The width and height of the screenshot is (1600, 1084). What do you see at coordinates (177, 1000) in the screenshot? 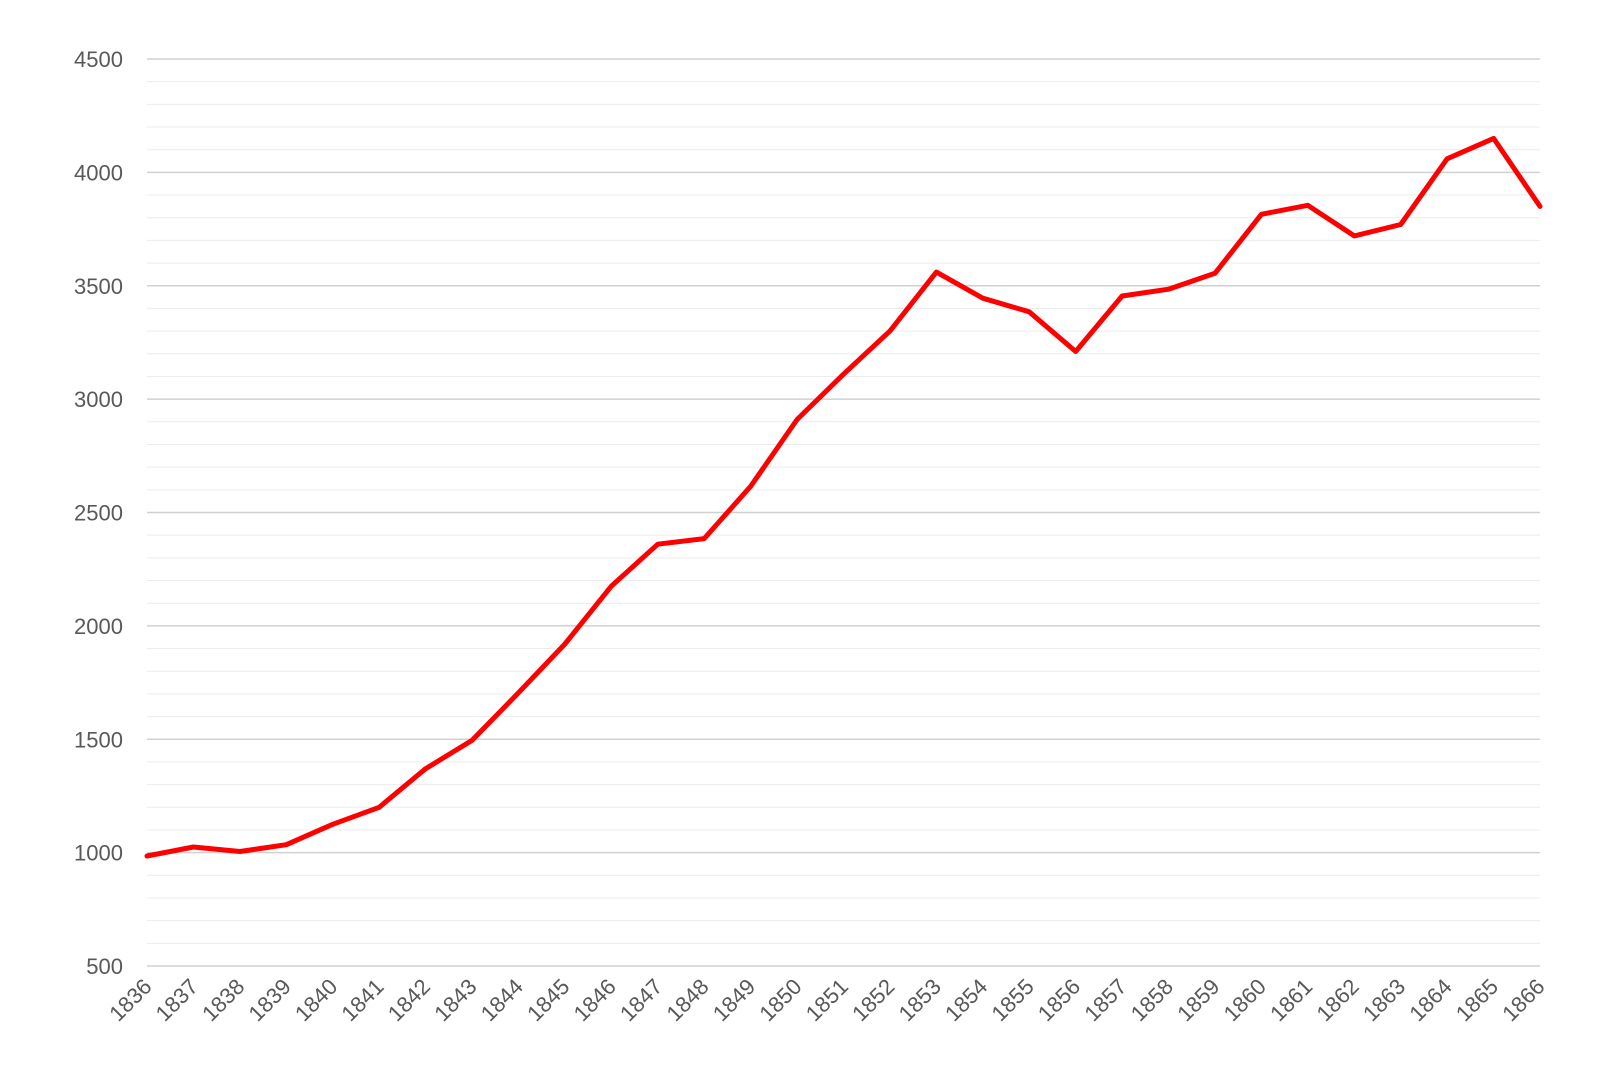
I see `x-tick-label: 1837` at bounding box center [177, 1000].